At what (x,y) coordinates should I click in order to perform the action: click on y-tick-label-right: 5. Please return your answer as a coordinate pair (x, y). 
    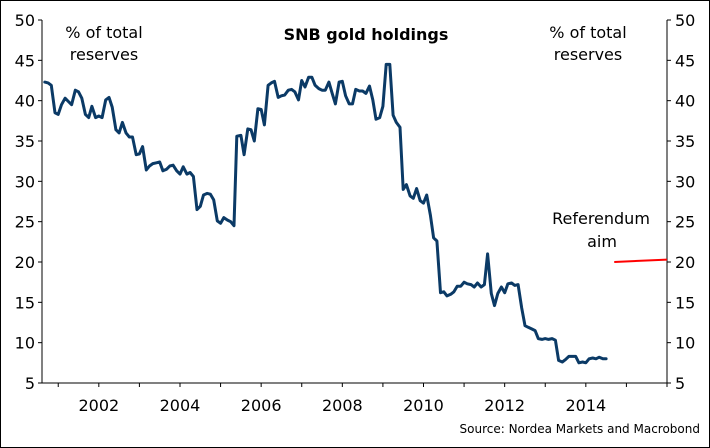
    Looking at the image, I should click on (680, 383).